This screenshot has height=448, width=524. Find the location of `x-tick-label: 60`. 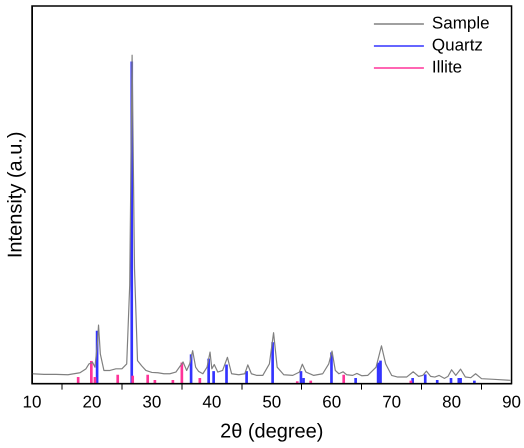

x-tick-label: 60 is located at coordinates (332, 402).